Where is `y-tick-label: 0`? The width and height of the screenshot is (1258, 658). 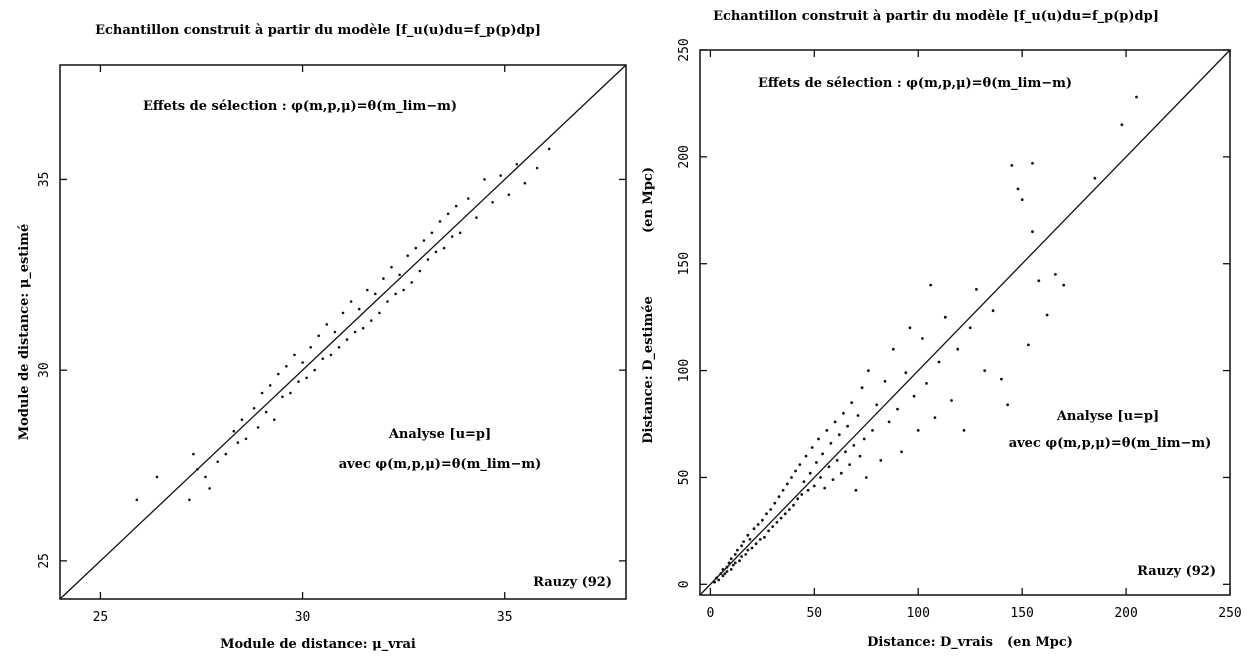 y-tick-label: 0 is located at coordinates (684, 584).